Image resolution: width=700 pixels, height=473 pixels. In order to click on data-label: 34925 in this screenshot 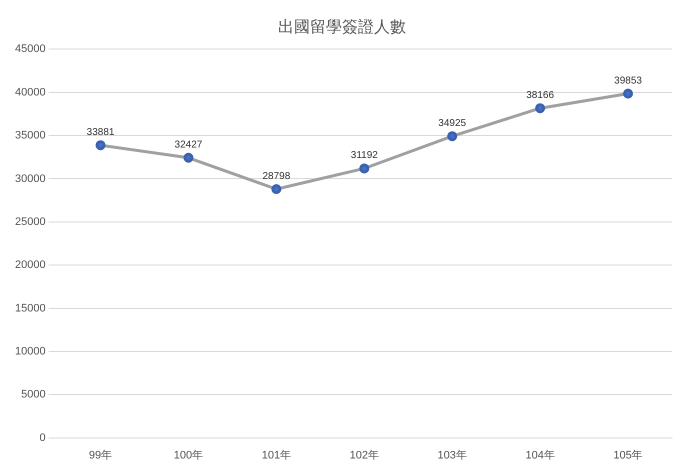, I will do `click(452, 123)`.